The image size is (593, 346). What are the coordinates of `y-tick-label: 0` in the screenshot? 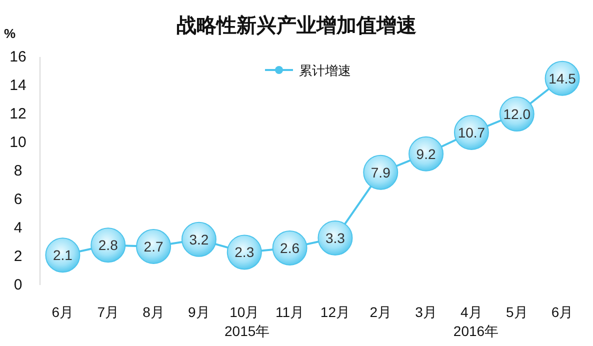 It's located at (18, 285).